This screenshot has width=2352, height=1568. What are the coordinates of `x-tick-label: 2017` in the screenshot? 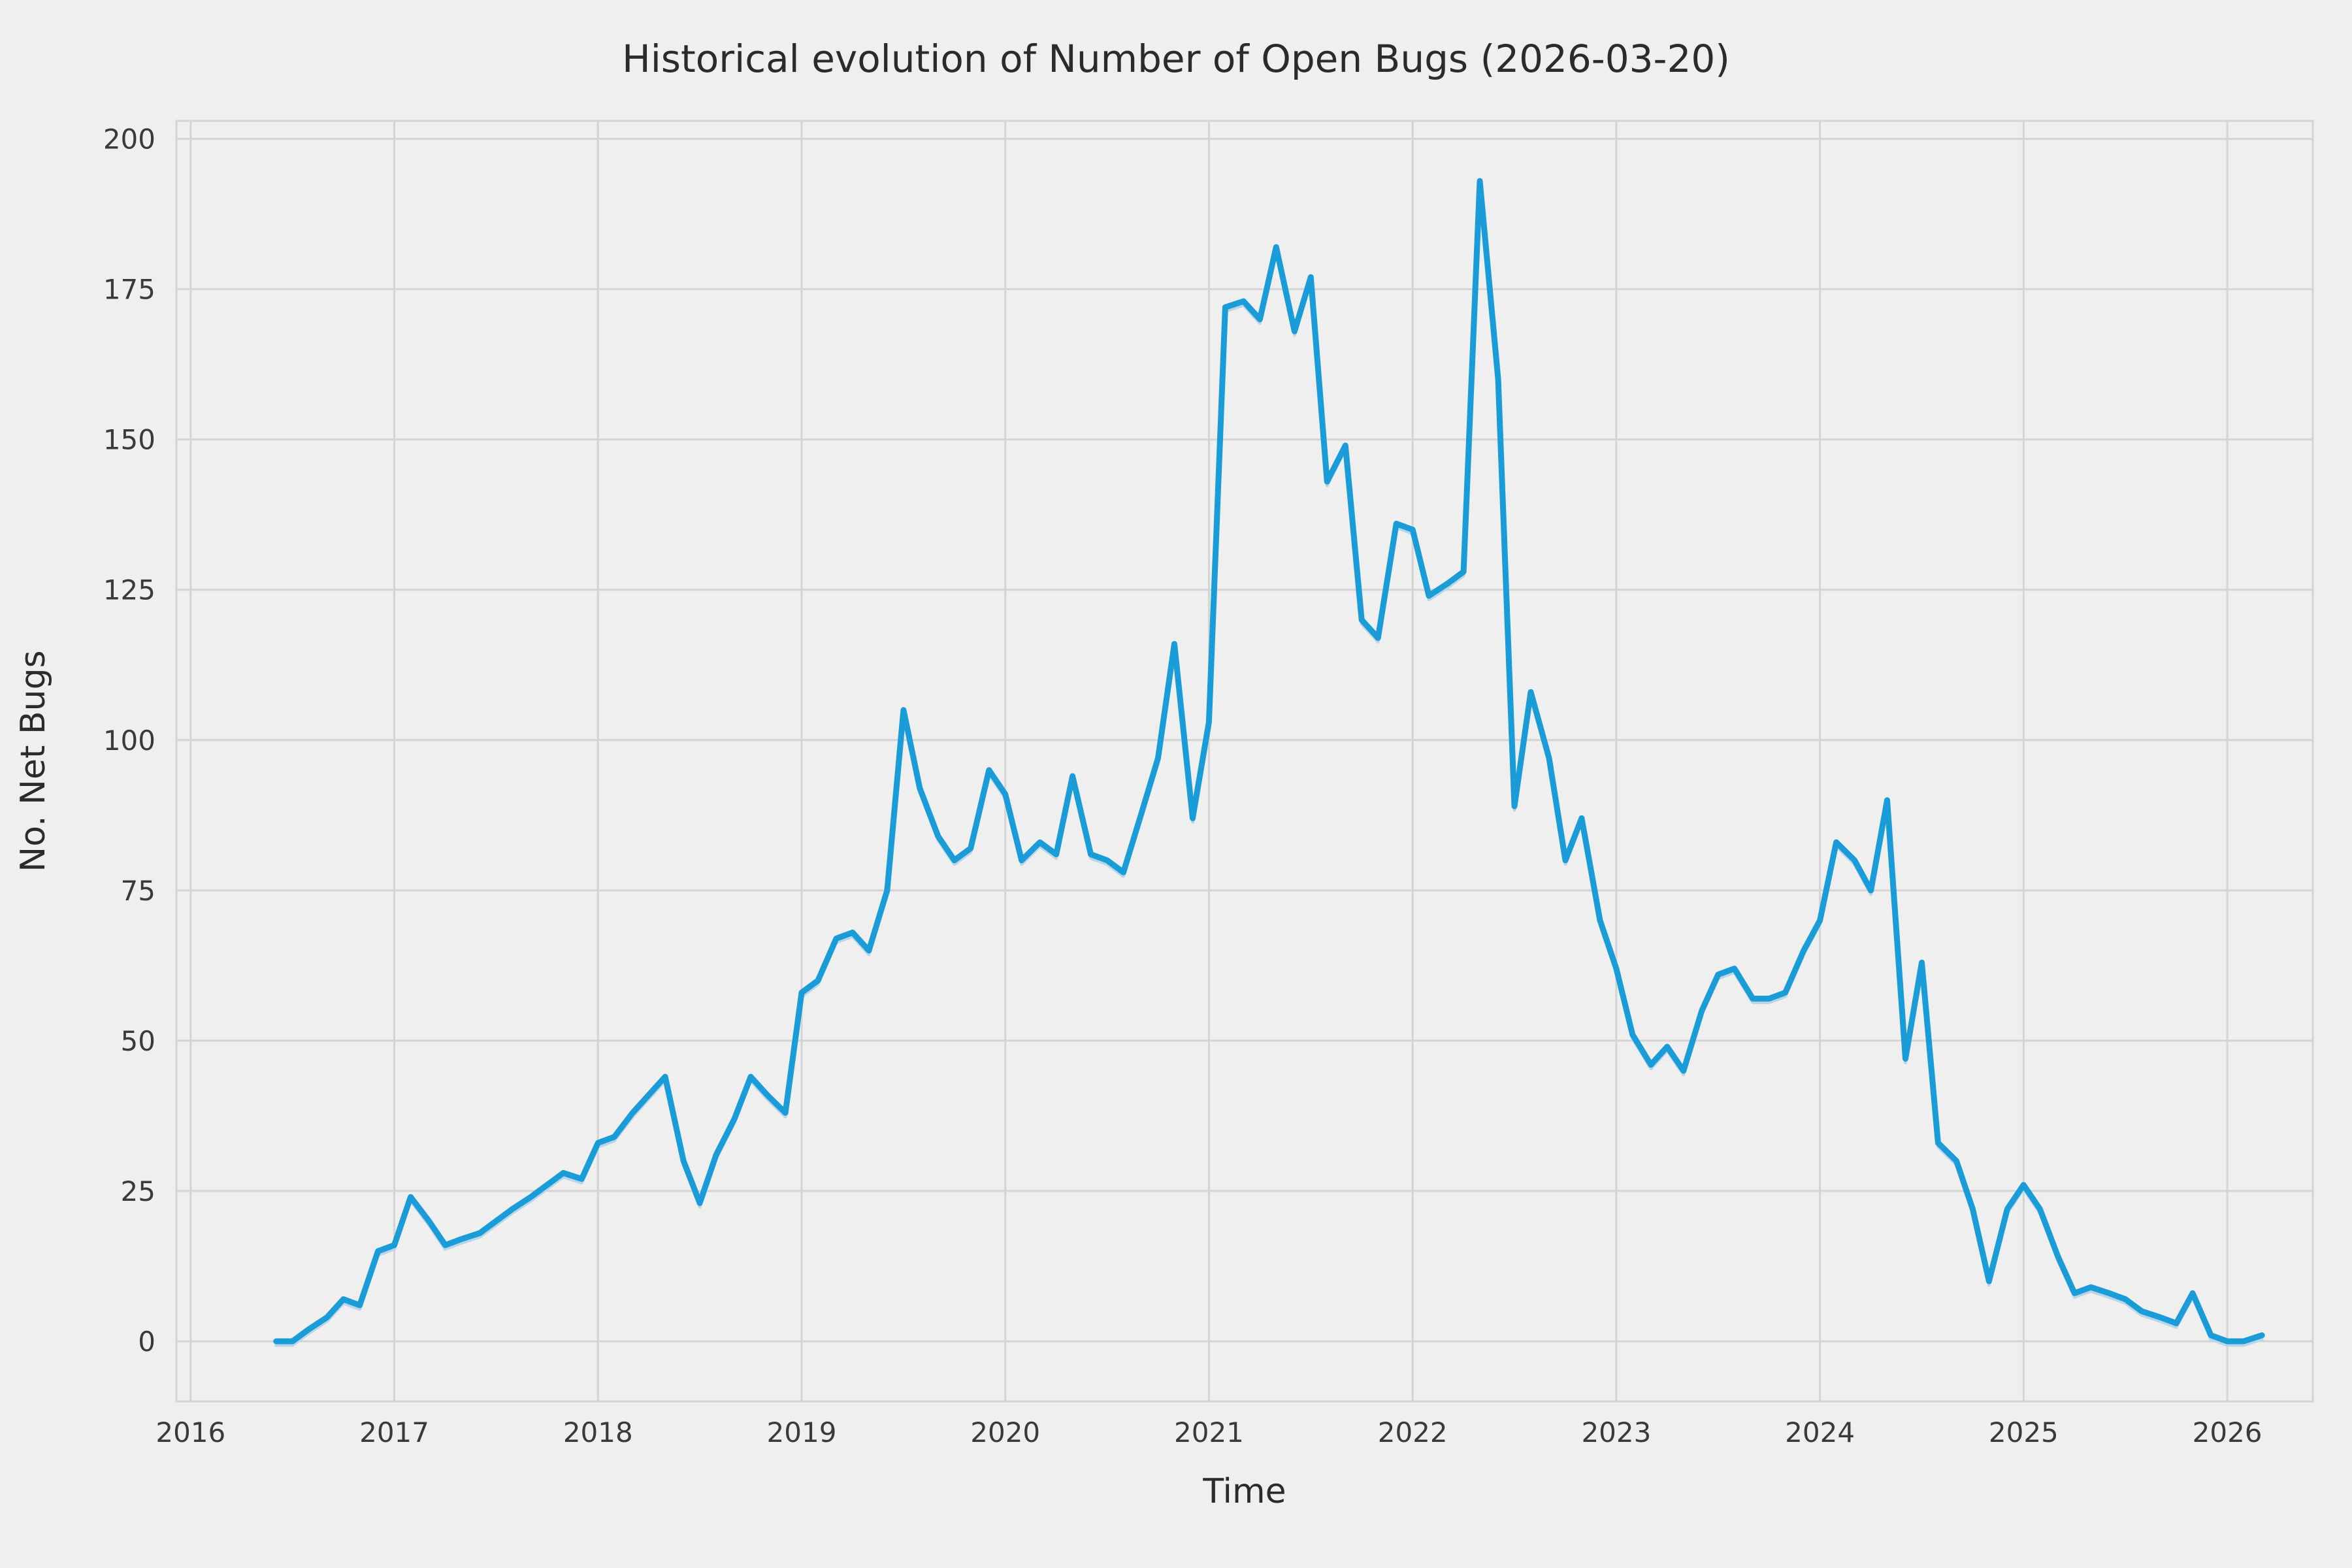 It's located at (394, 1432).